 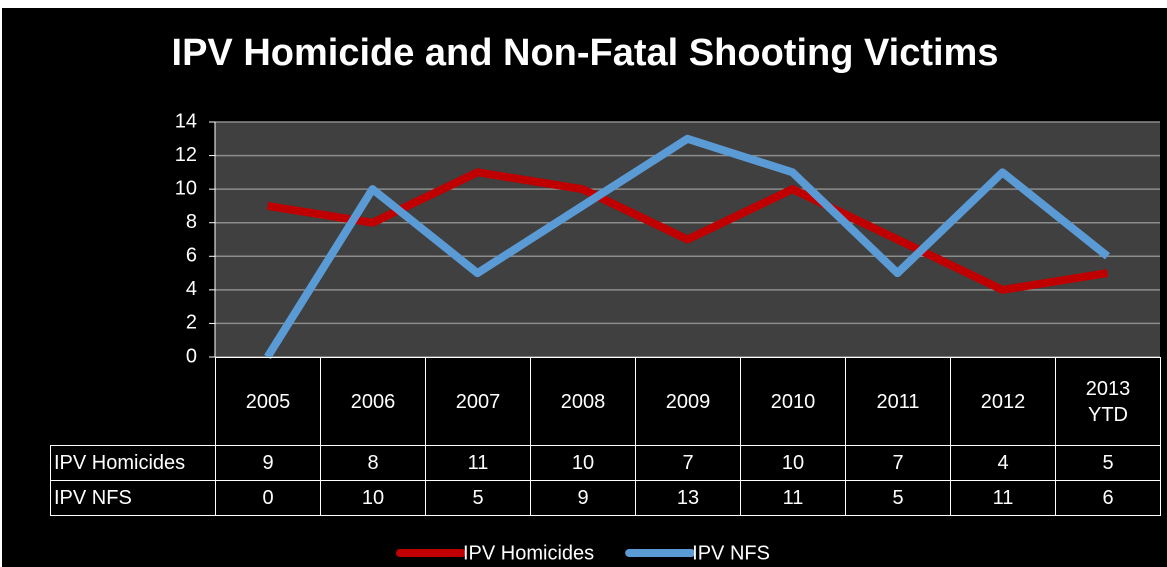 I want to click on y-tick-label: 0, so click(x=191, y=356).